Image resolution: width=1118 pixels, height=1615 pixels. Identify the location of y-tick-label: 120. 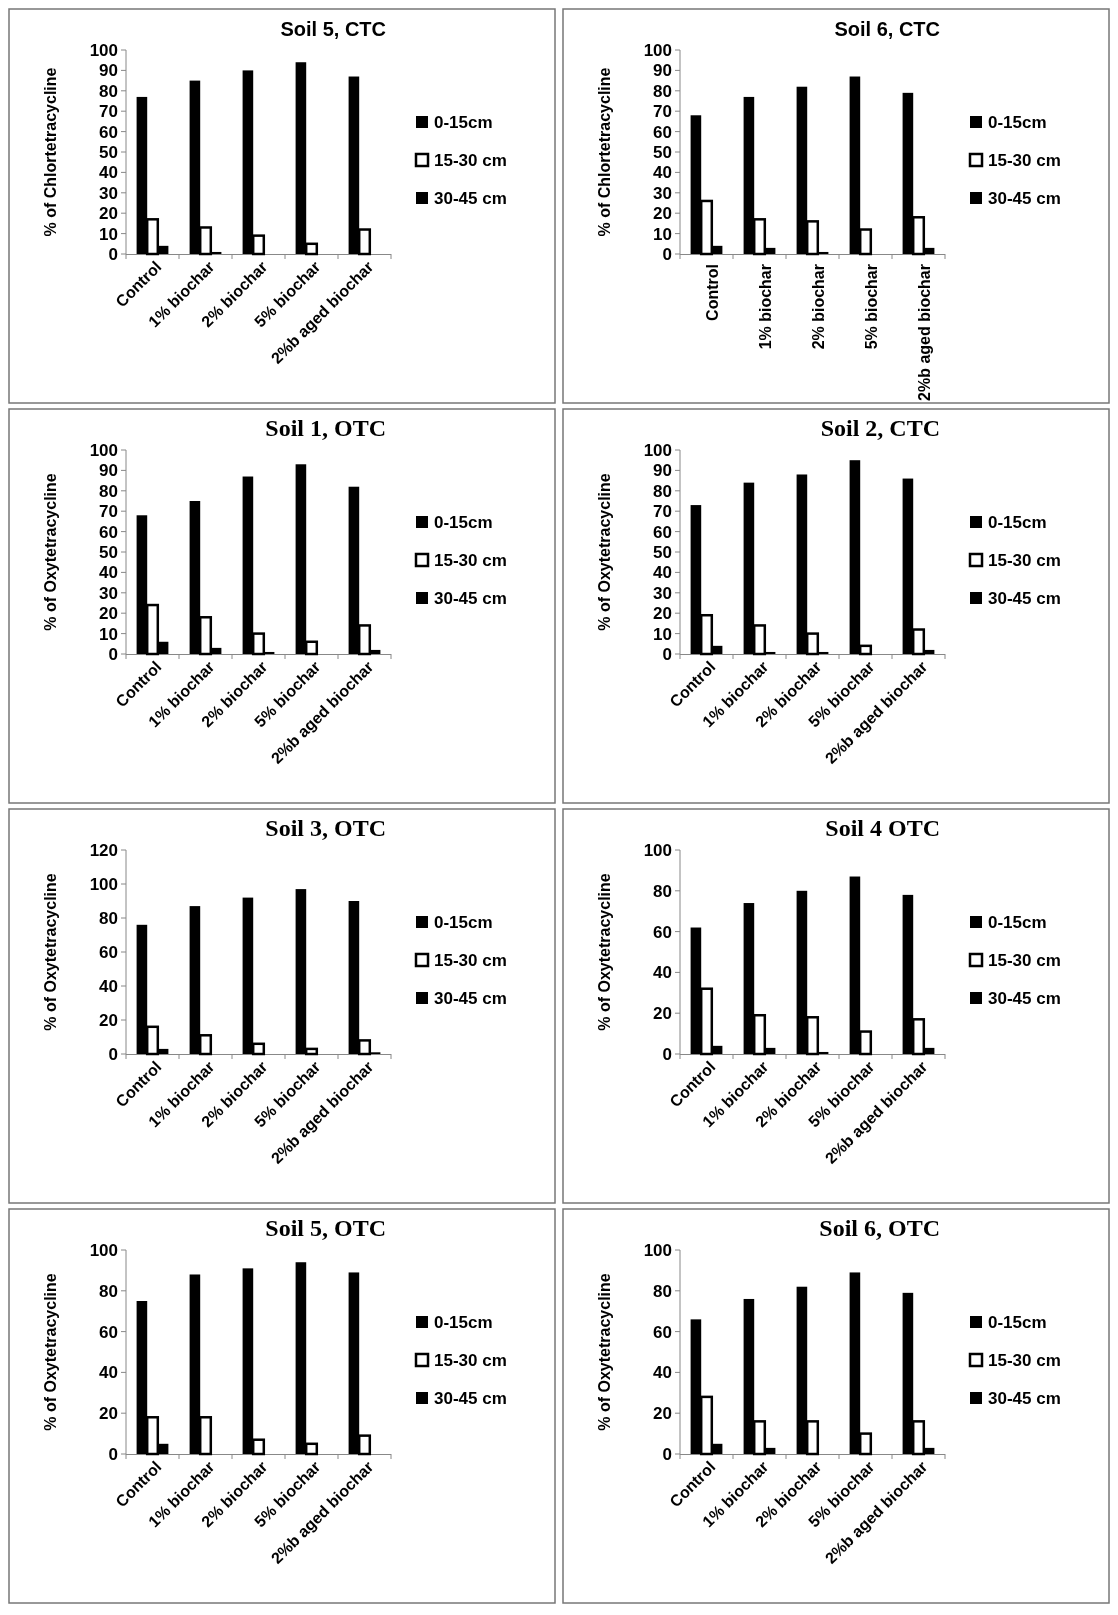
(103, 850).